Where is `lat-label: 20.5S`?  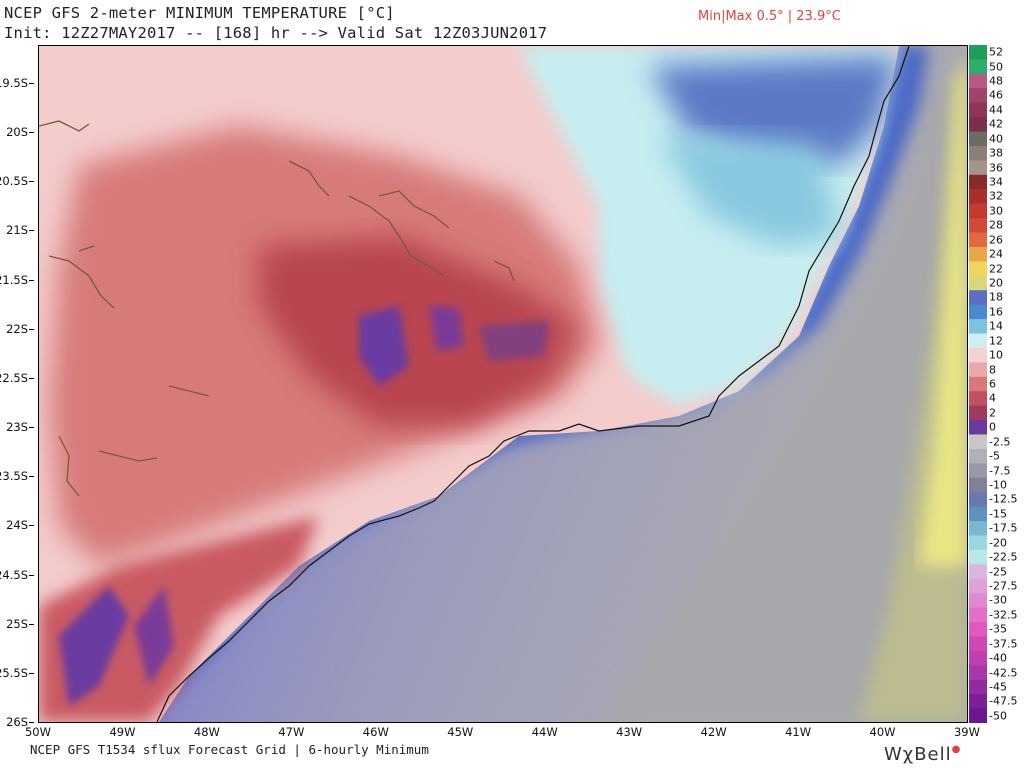
lat-label: 20.5S is located at coordinates (14, 181).